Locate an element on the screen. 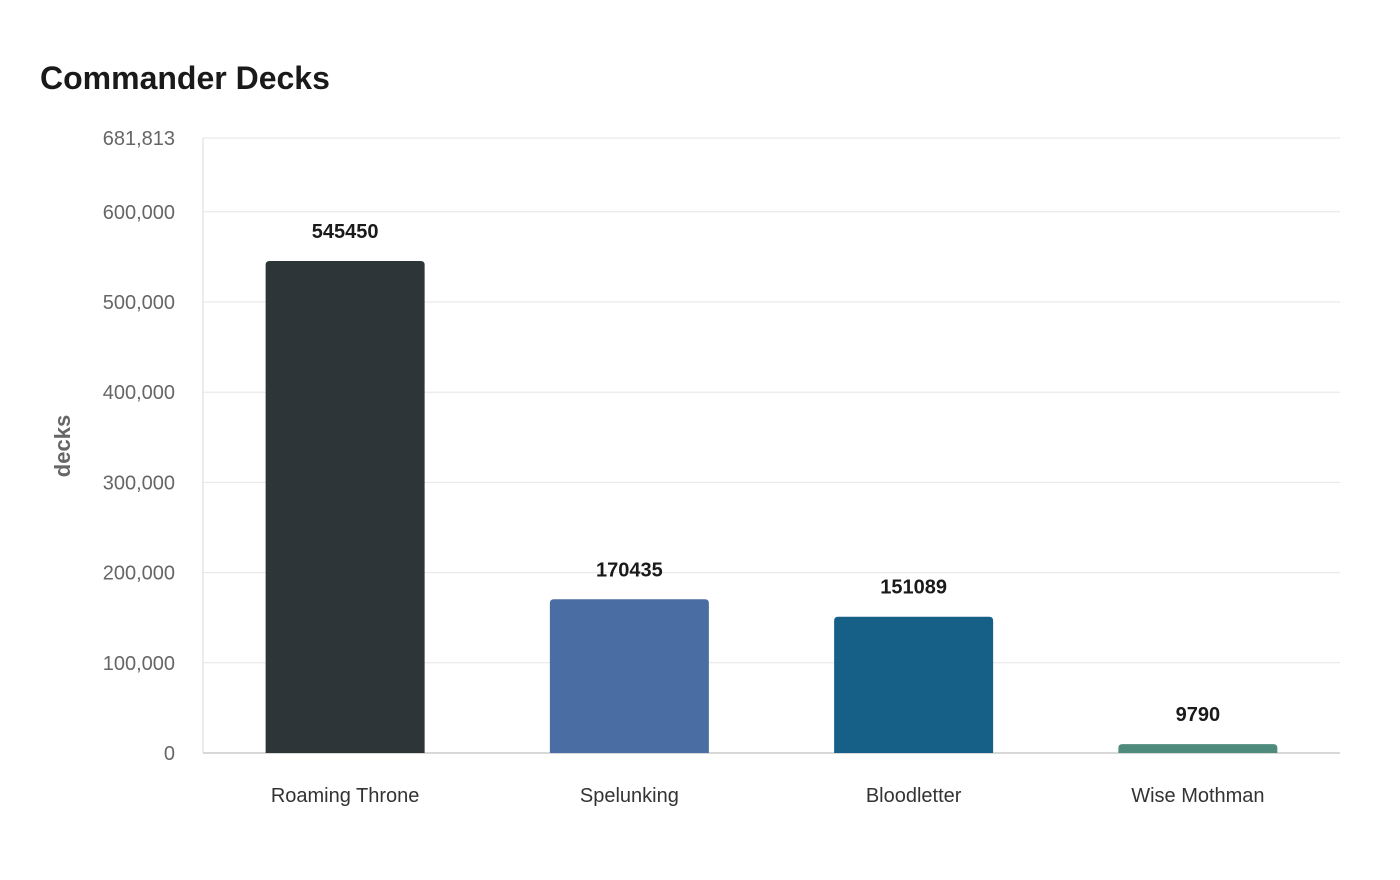 Image resolution: width=1400 pixels, height=880 pixels. data-label: 545450 is located at coordinates (345, 232).